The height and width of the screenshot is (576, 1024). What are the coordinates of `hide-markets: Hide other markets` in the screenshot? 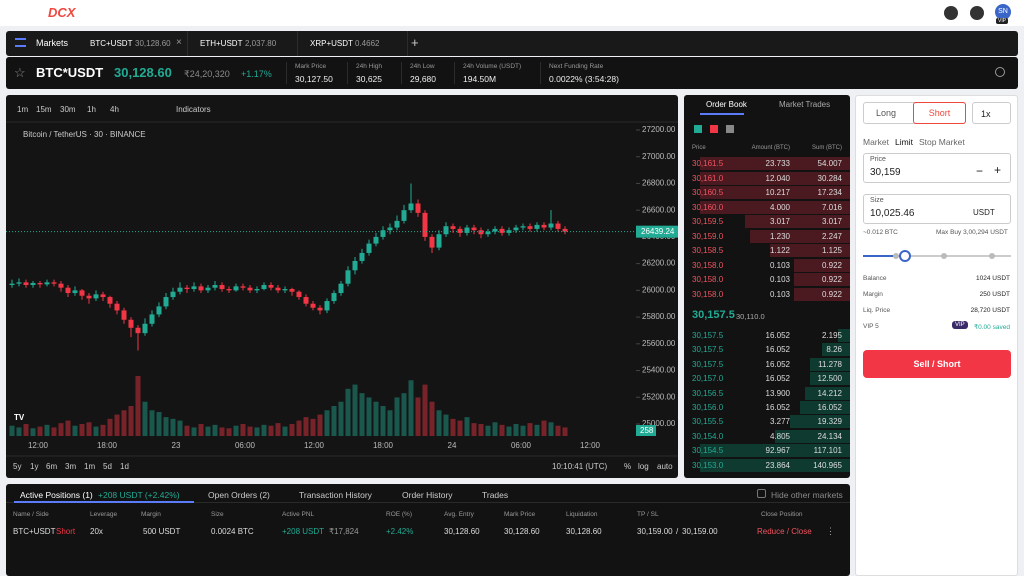 It's located at (807, 495).